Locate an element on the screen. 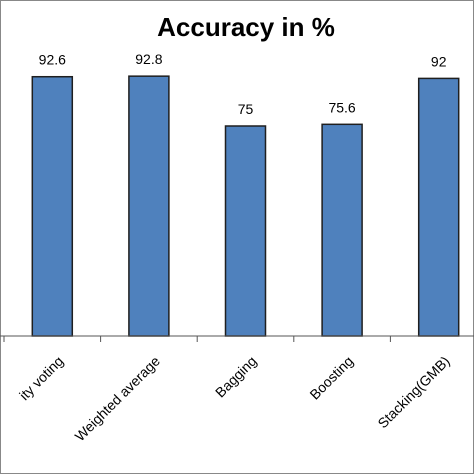 Image resolution: width=474 pixels, height=474 pixels. data-label: 92 is located at coordinates (439, 61).